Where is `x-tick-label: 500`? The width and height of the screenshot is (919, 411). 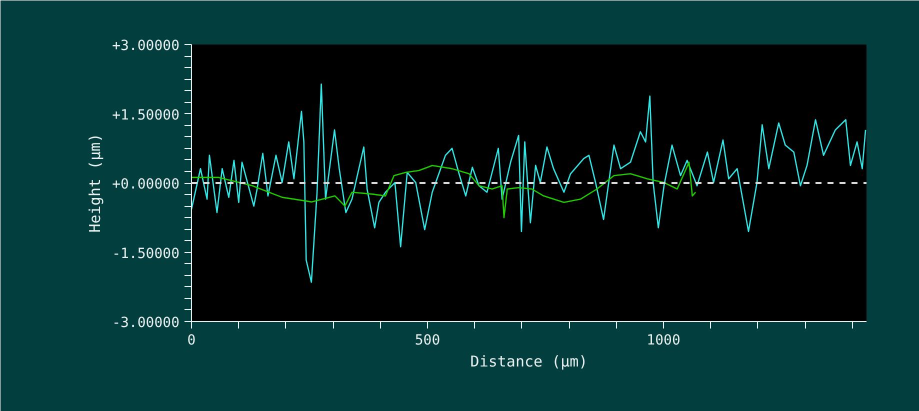
x-tick-label: 500 is located at coordinates (427, 340).